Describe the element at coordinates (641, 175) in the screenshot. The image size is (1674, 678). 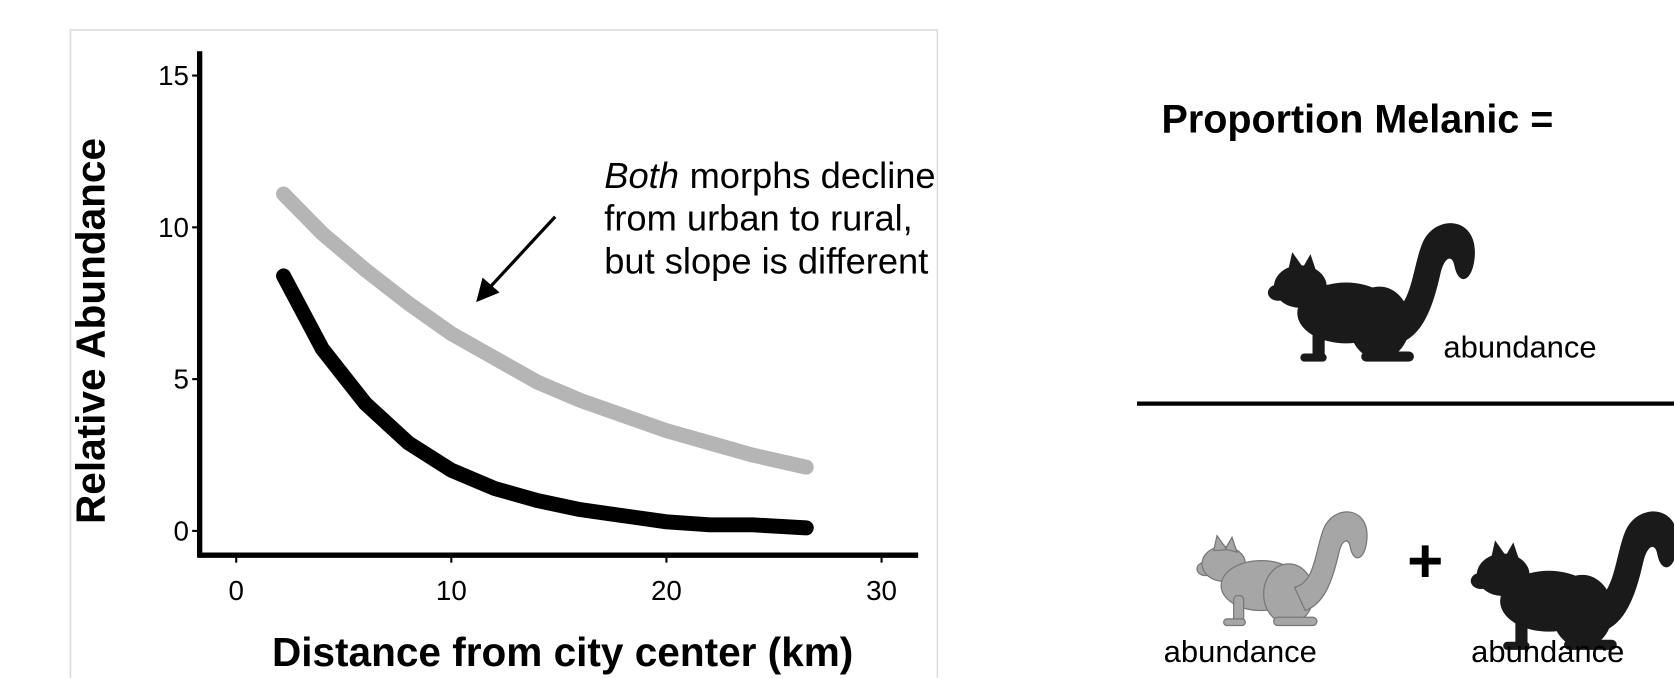
I see `annotation-emphasis: Both` at that location.